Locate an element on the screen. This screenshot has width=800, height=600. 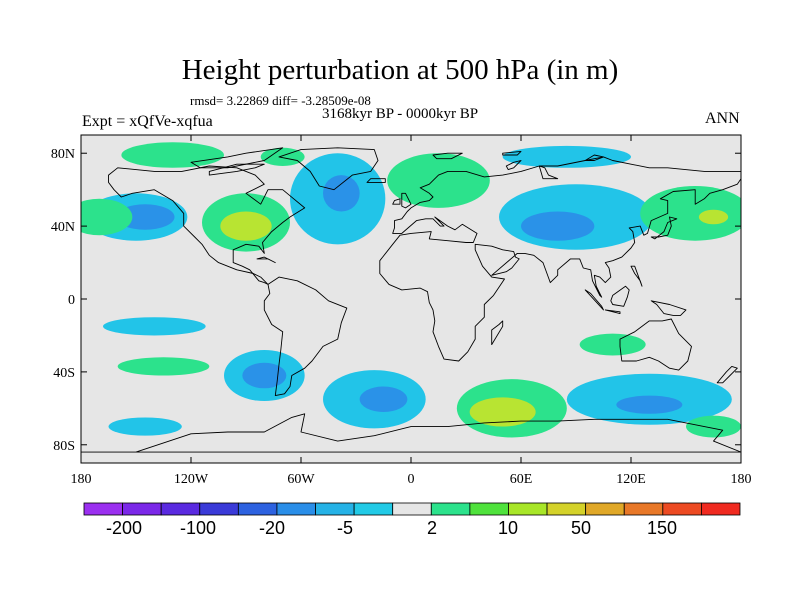
x-tick-label: 60E is located at coordinates (521, 479).